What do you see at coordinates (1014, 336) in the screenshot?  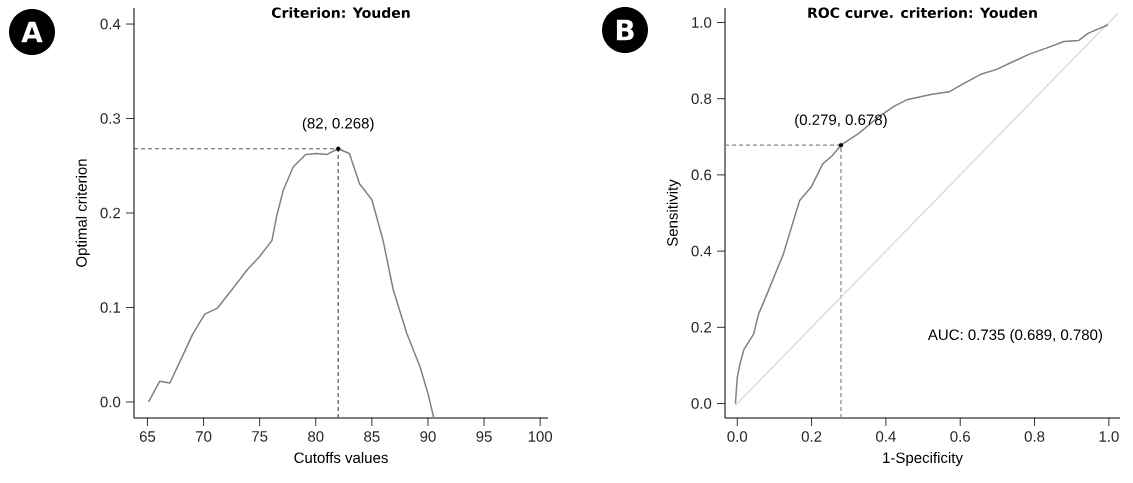 I see `annotation: AUC: 0.735 (0.689, 0.780)` at bounding box center [1014, 336].